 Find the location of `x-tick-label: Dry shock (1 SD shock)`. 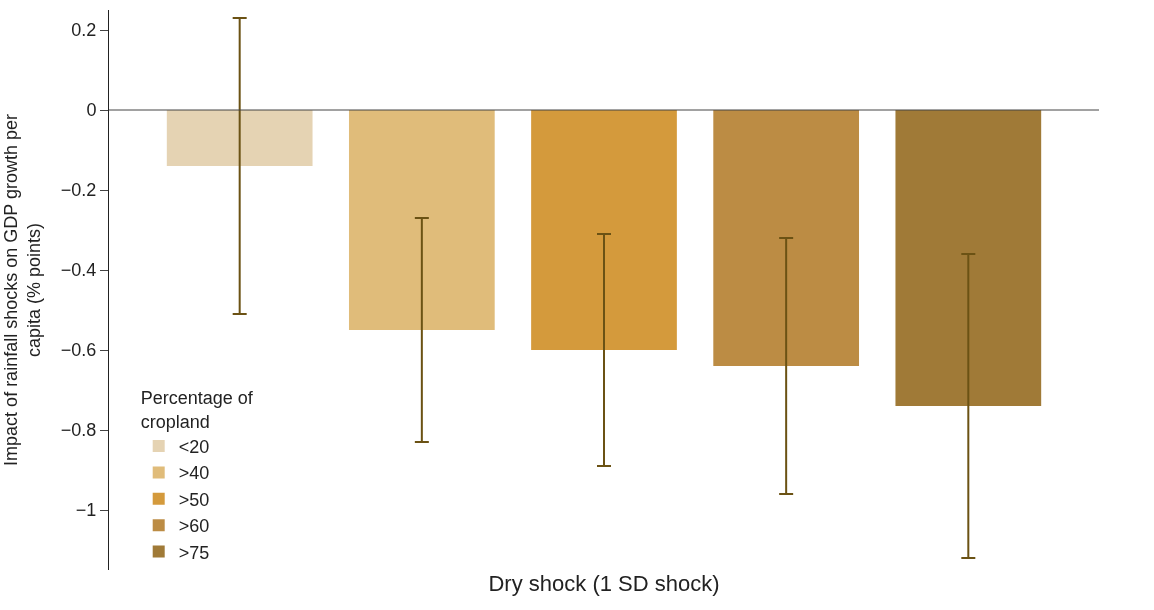

x-tick-label: Dry shock (1 SD shock) is located at coordinates (604, 583).